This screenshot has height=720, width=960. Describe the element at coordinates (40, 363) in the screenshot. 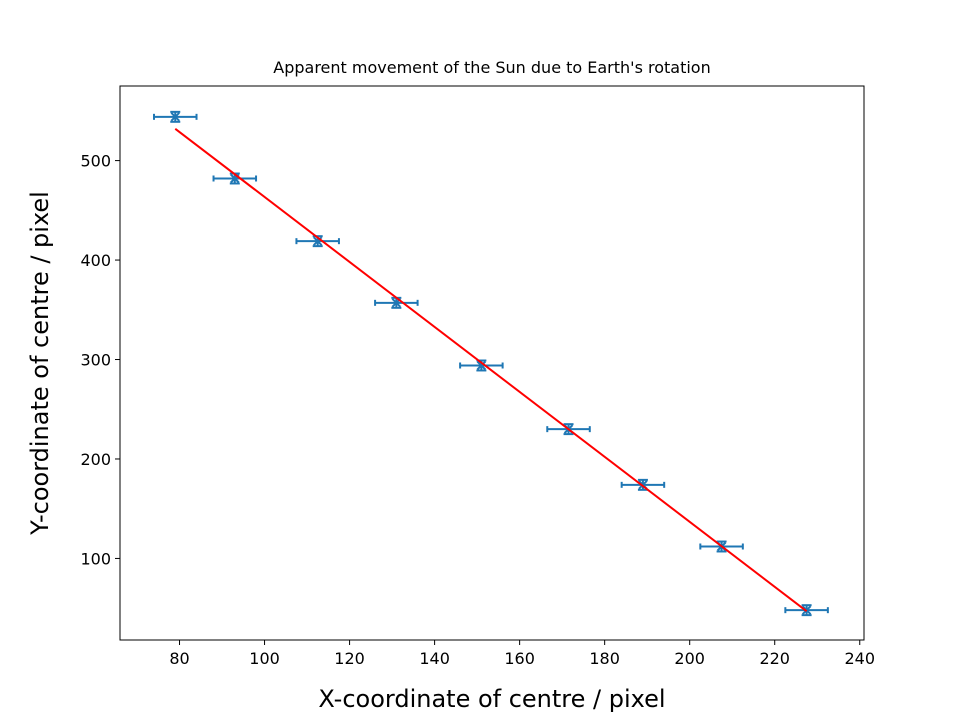

I see `y-axis-label: Y-coordinate of centre / pixel` at that location.